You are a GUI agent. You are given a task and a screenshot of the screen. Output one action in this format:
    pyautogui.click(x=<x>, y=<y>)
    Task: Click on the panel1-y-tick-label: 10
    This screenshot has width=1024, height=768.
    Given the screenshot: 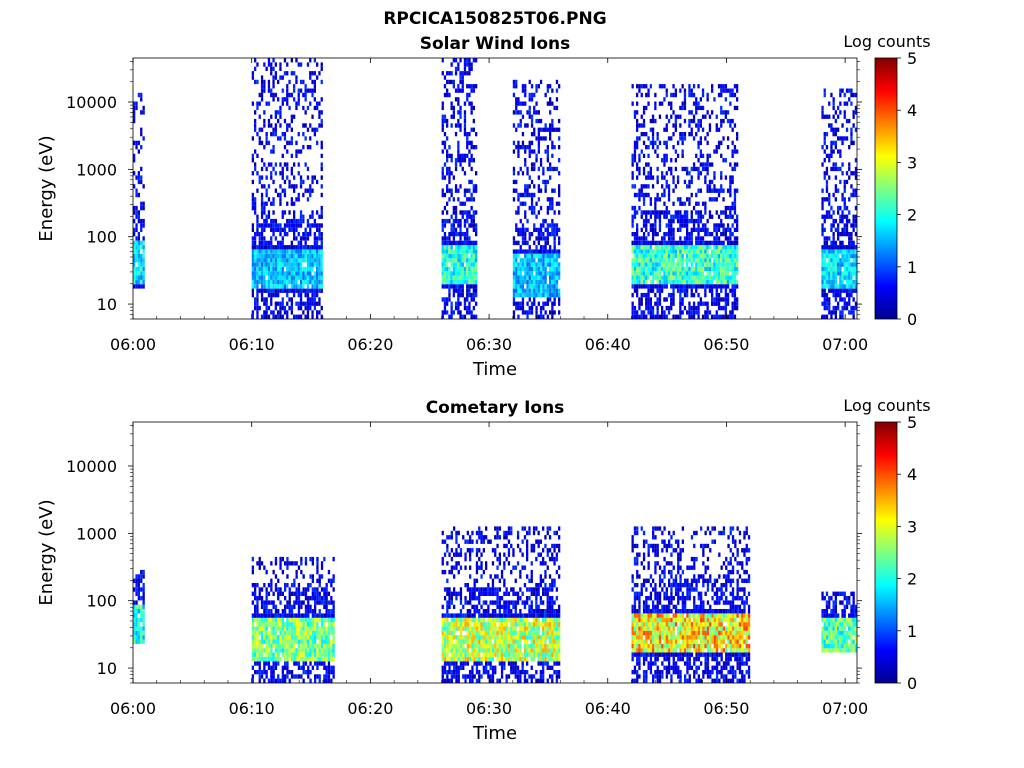 What is the action you would take?
    pyautogui.click(x=107, y=304)
    